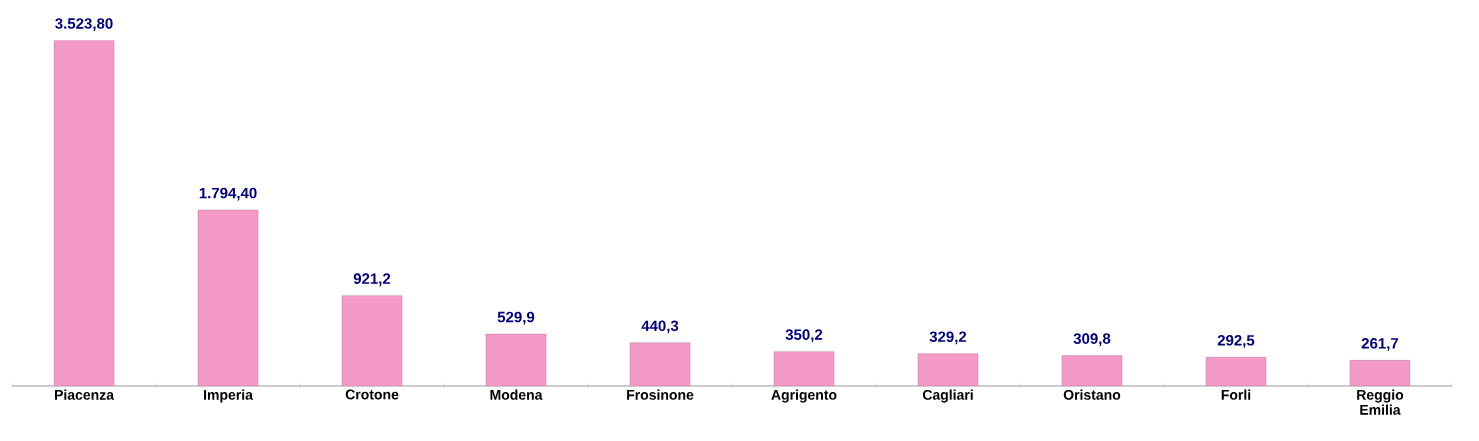 Image resolution: width=1479 pixels, height=441 pixels. Describe the element at coordinates (228, 194) in the screenshot. I see `data-label: 1.794,40` at that location.